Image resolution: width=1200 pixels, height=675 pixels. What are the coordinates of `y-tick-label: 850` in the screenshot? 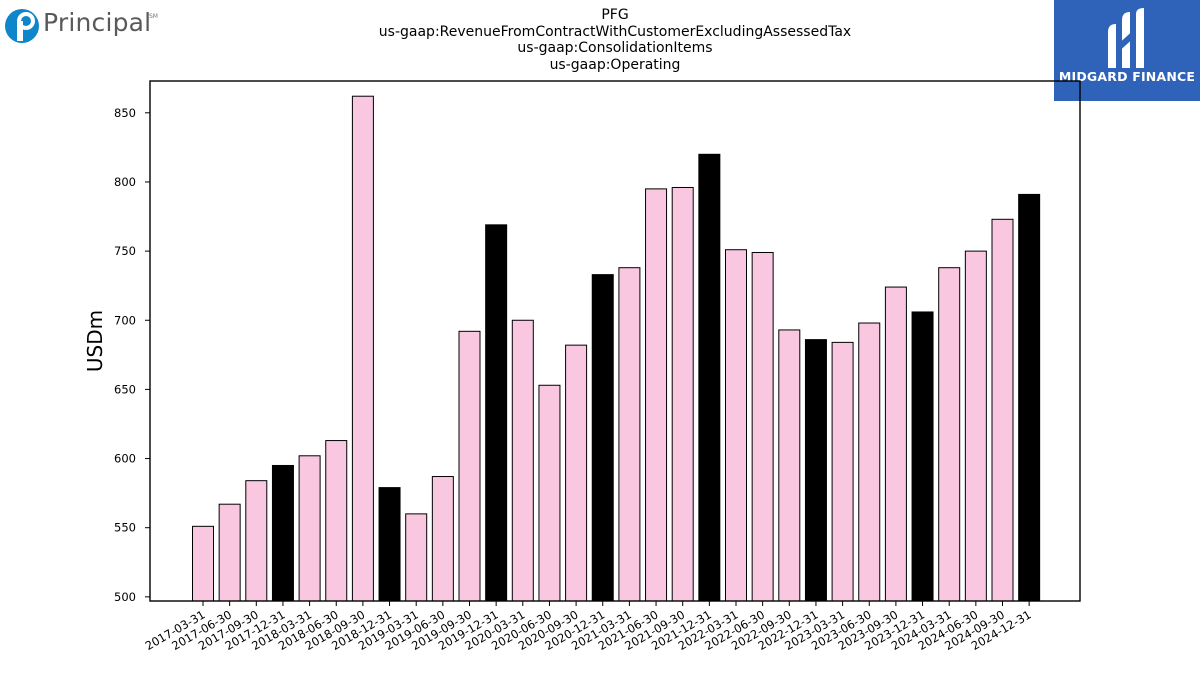 It's located at (125, 113).